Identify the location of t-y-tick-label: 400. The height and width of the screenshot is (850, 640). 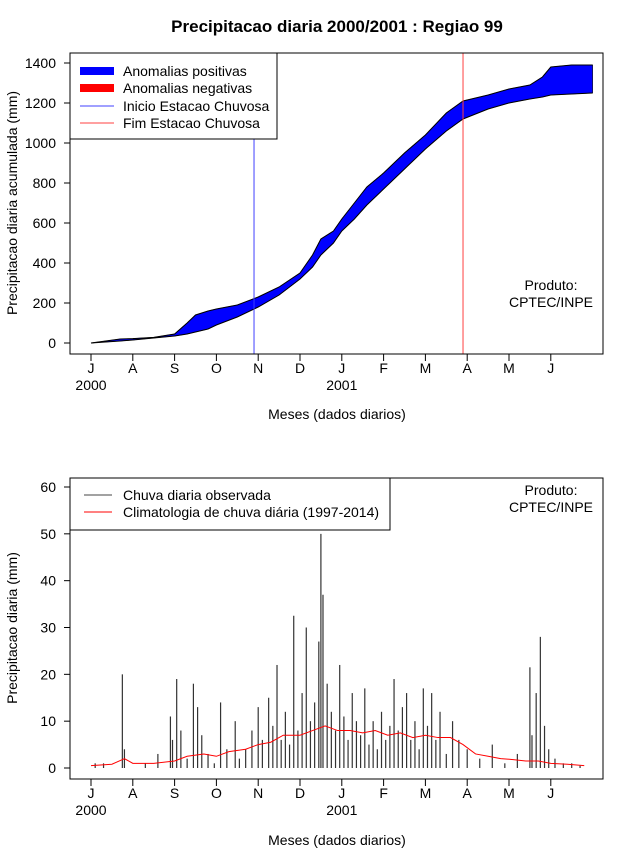
(45, 263).